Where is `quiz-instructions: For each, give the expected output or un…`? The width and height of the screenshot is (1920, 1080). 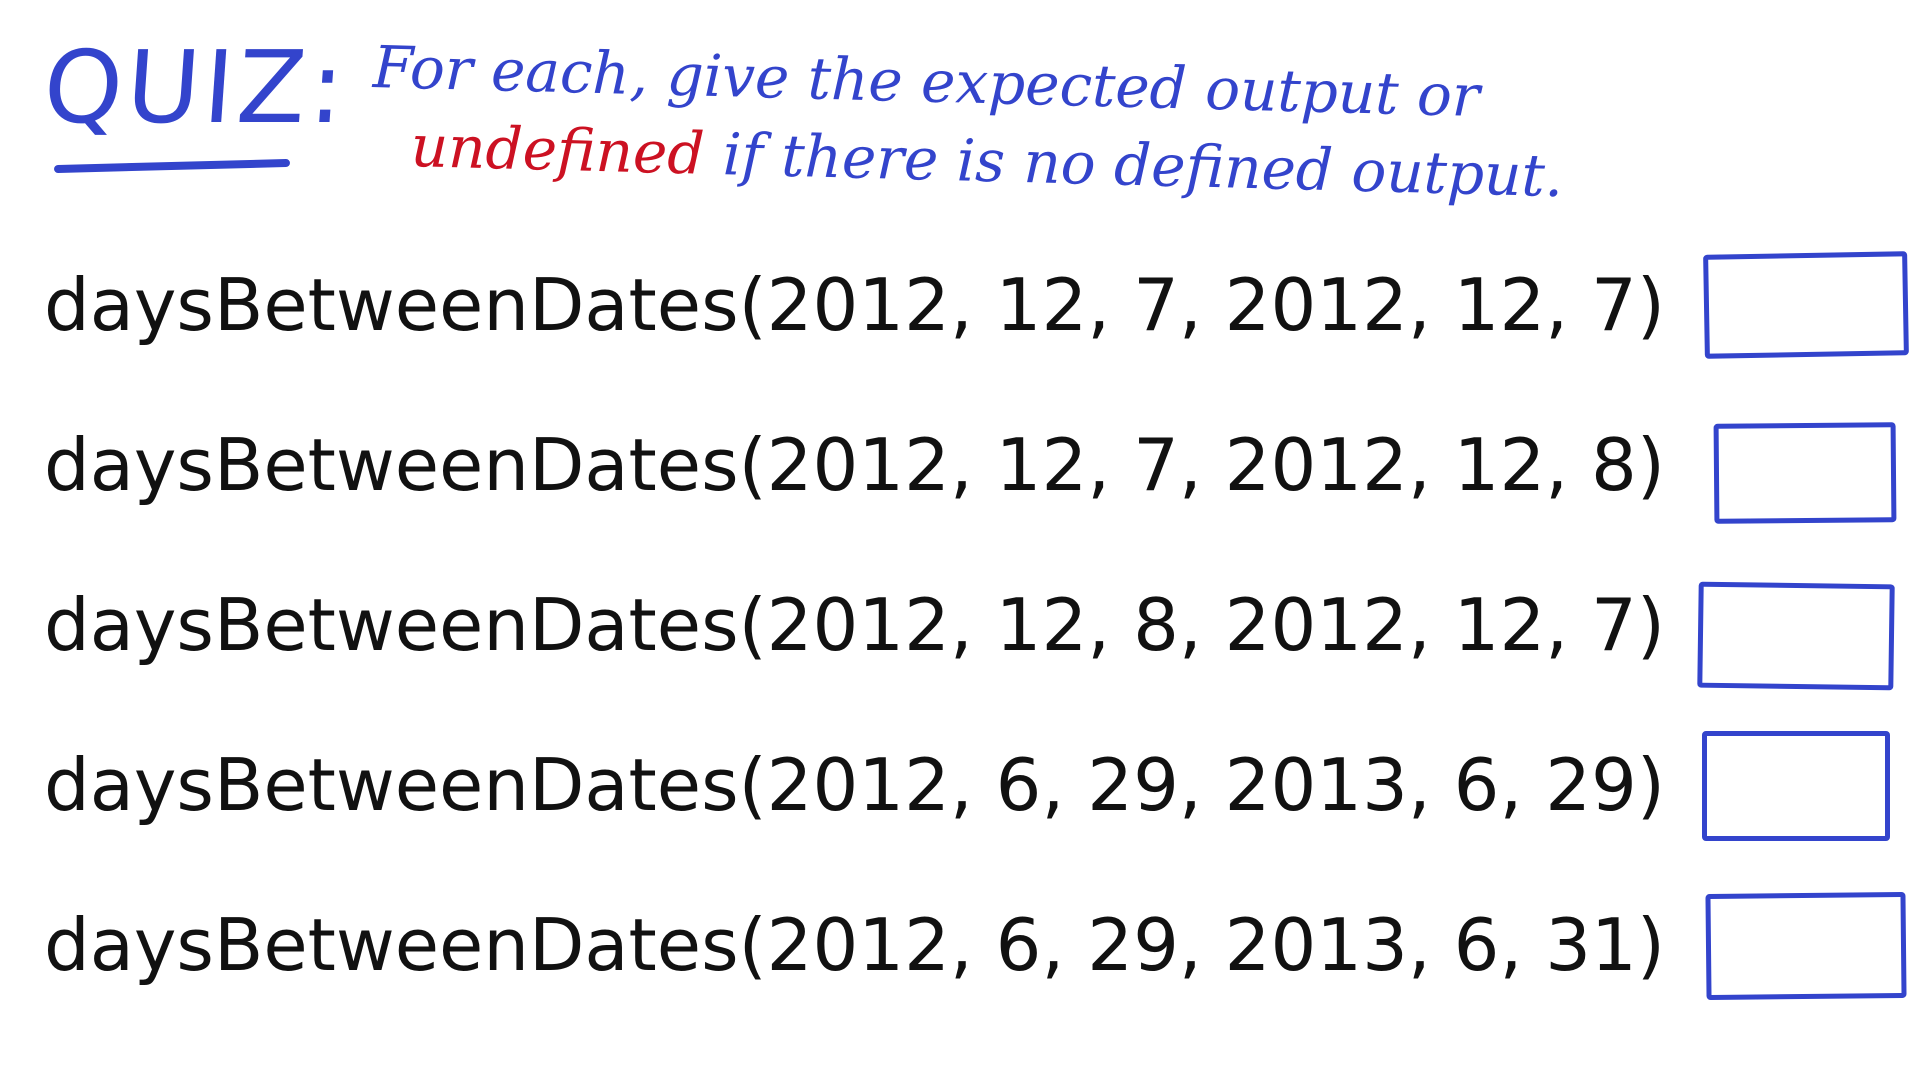 quiz-instructions: For each, give the expected output or un… is located at coordinates (1037, 123).